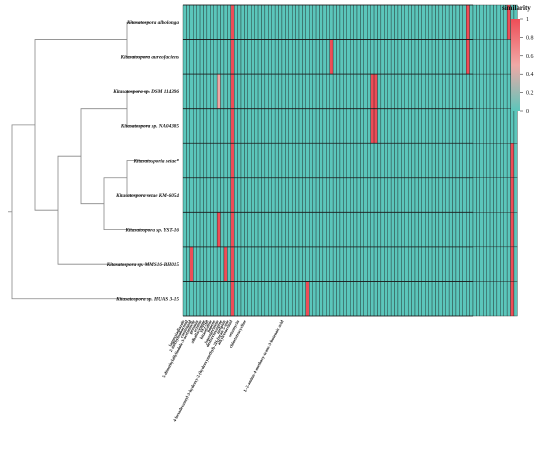 This screenshot has height=462, width=550. What do you see at coordinates (197, 326) in the screenshot?
I see `column-label: ectoine` at bounding box center [197, 326].